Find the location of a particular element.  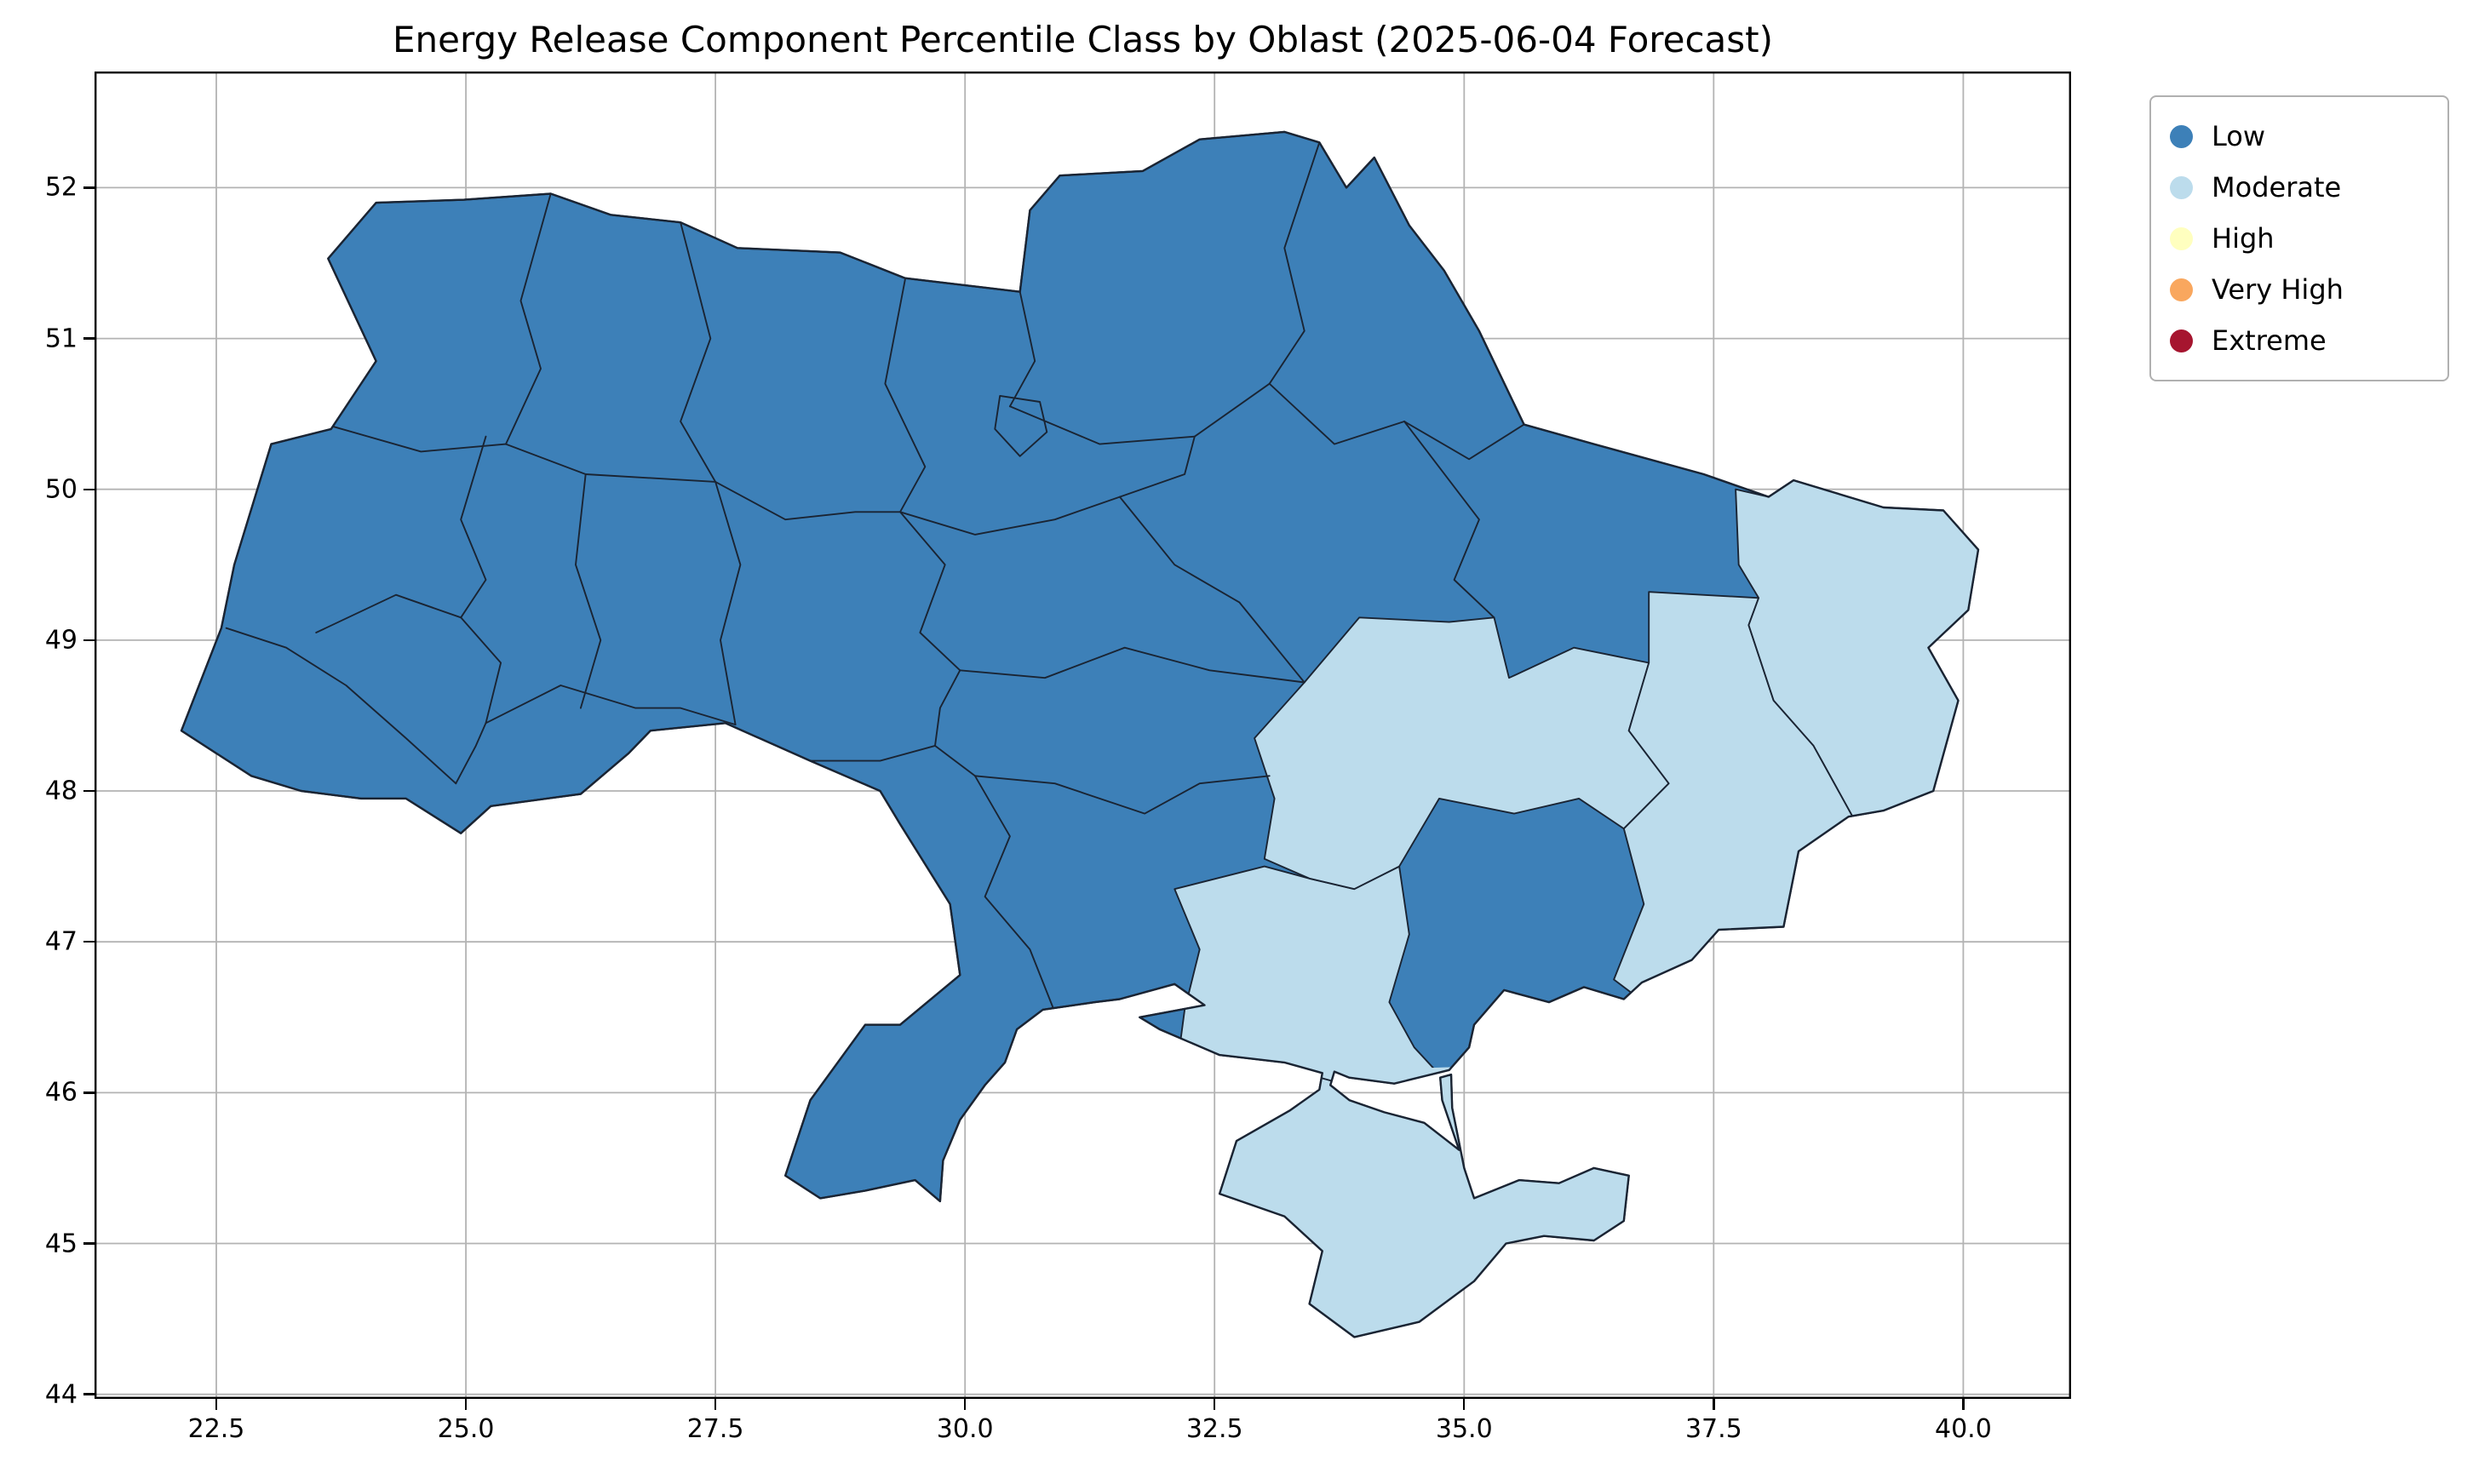

border-sumy-poltava is located at coordinates (1336, 413).